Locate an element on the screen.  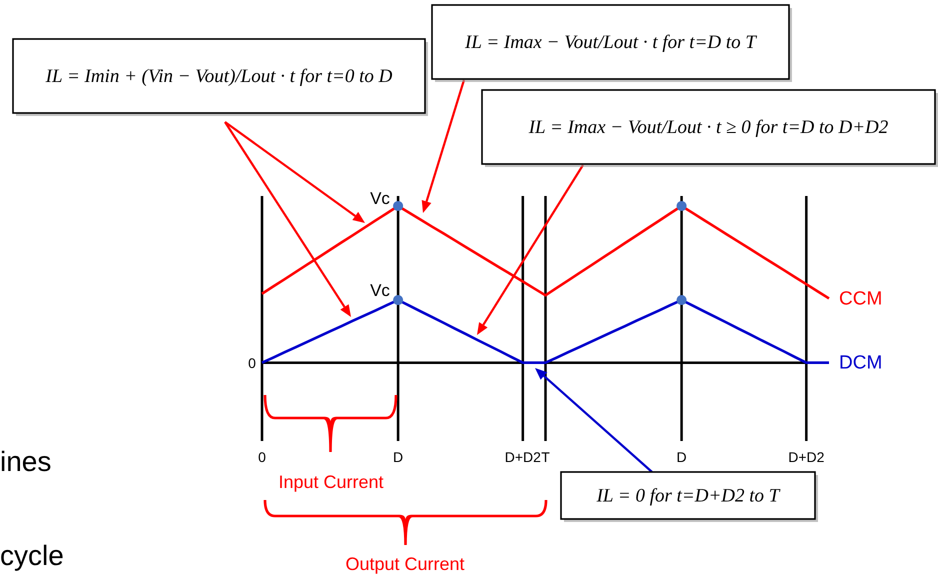
text: 0 is located at coordinates (252, 363).